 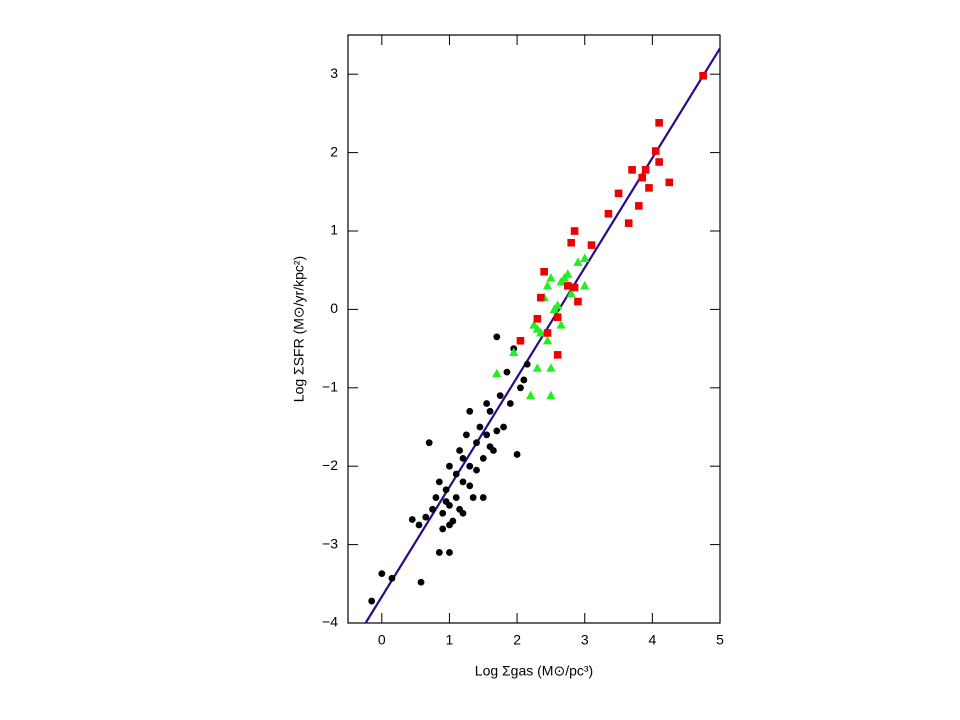 I want to click on y-tick-label: −3, so click(x=330, y=543).